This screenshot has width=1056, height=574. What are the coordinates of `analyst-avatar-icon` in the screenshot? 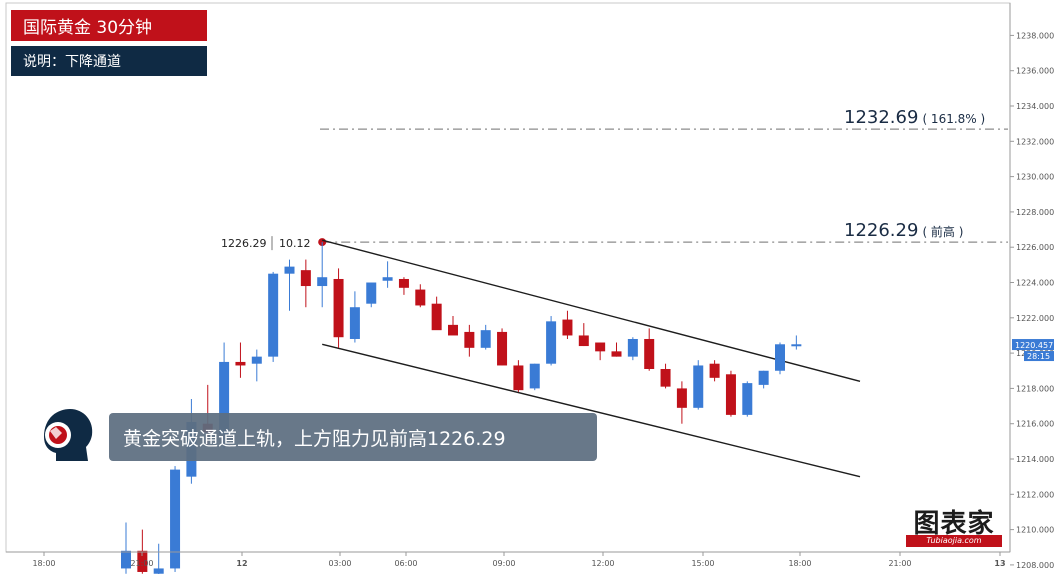 It's located at (68, 435).